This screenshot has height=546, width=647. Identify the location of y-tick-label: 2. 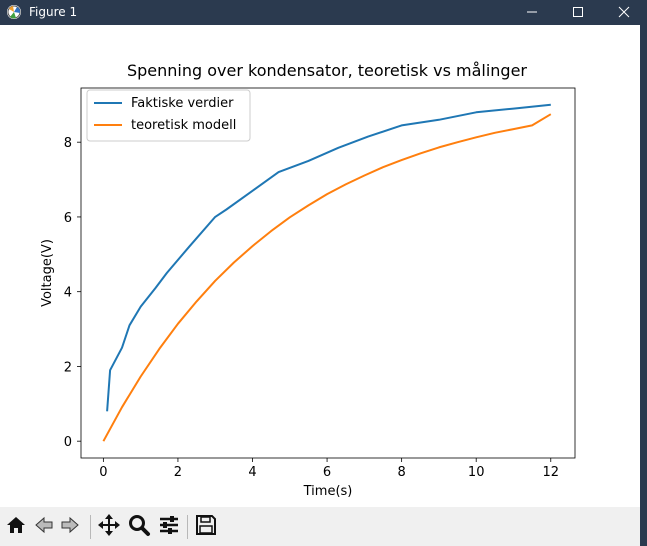
(68, 367).